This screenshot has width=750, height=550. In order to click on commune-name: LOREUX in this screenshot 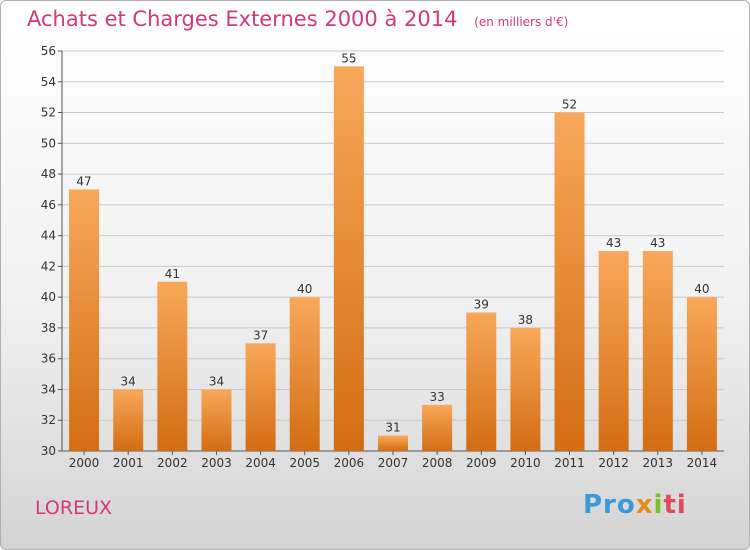, I will do `click(73, 508)`.